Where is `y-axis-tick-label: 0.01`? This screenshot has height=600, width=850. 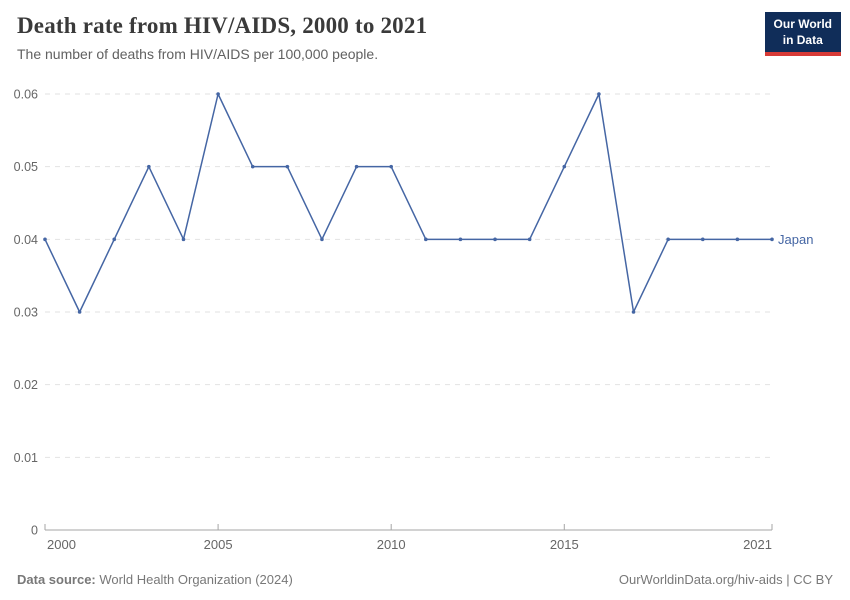 y-axis-tick-label: 0.01 is located at coordinates (26, 458).